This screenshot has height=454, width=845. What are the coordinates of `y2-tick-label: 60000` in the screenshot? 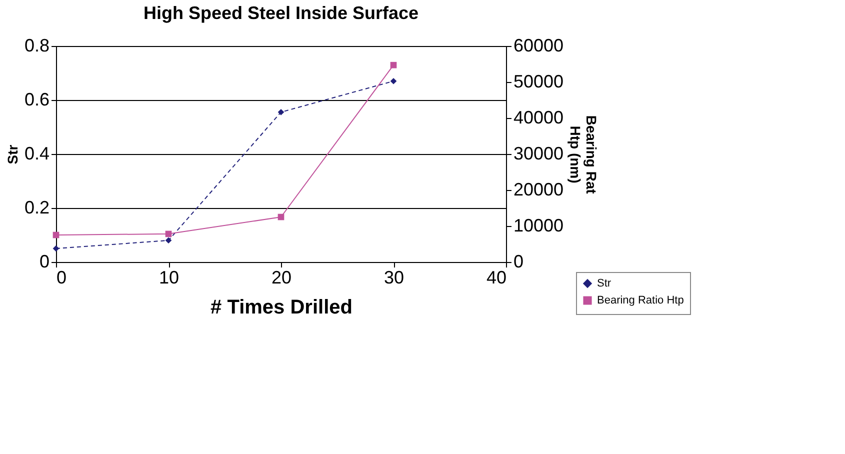 It's located at (539, 46).